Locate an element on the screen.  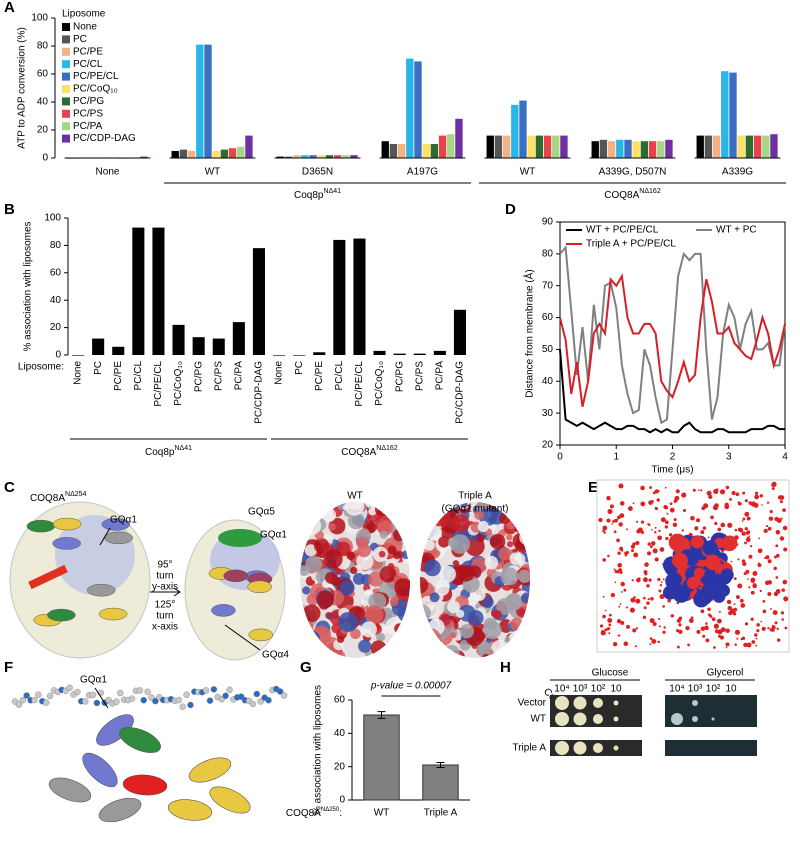
group-label-sup: NΔ162 is located at coordinates (387, 448).